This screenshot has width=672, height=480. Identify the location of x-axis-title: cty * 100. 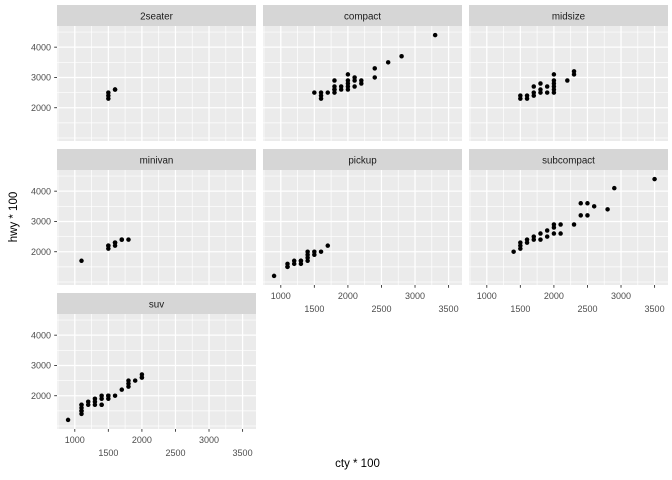
(357, 464).